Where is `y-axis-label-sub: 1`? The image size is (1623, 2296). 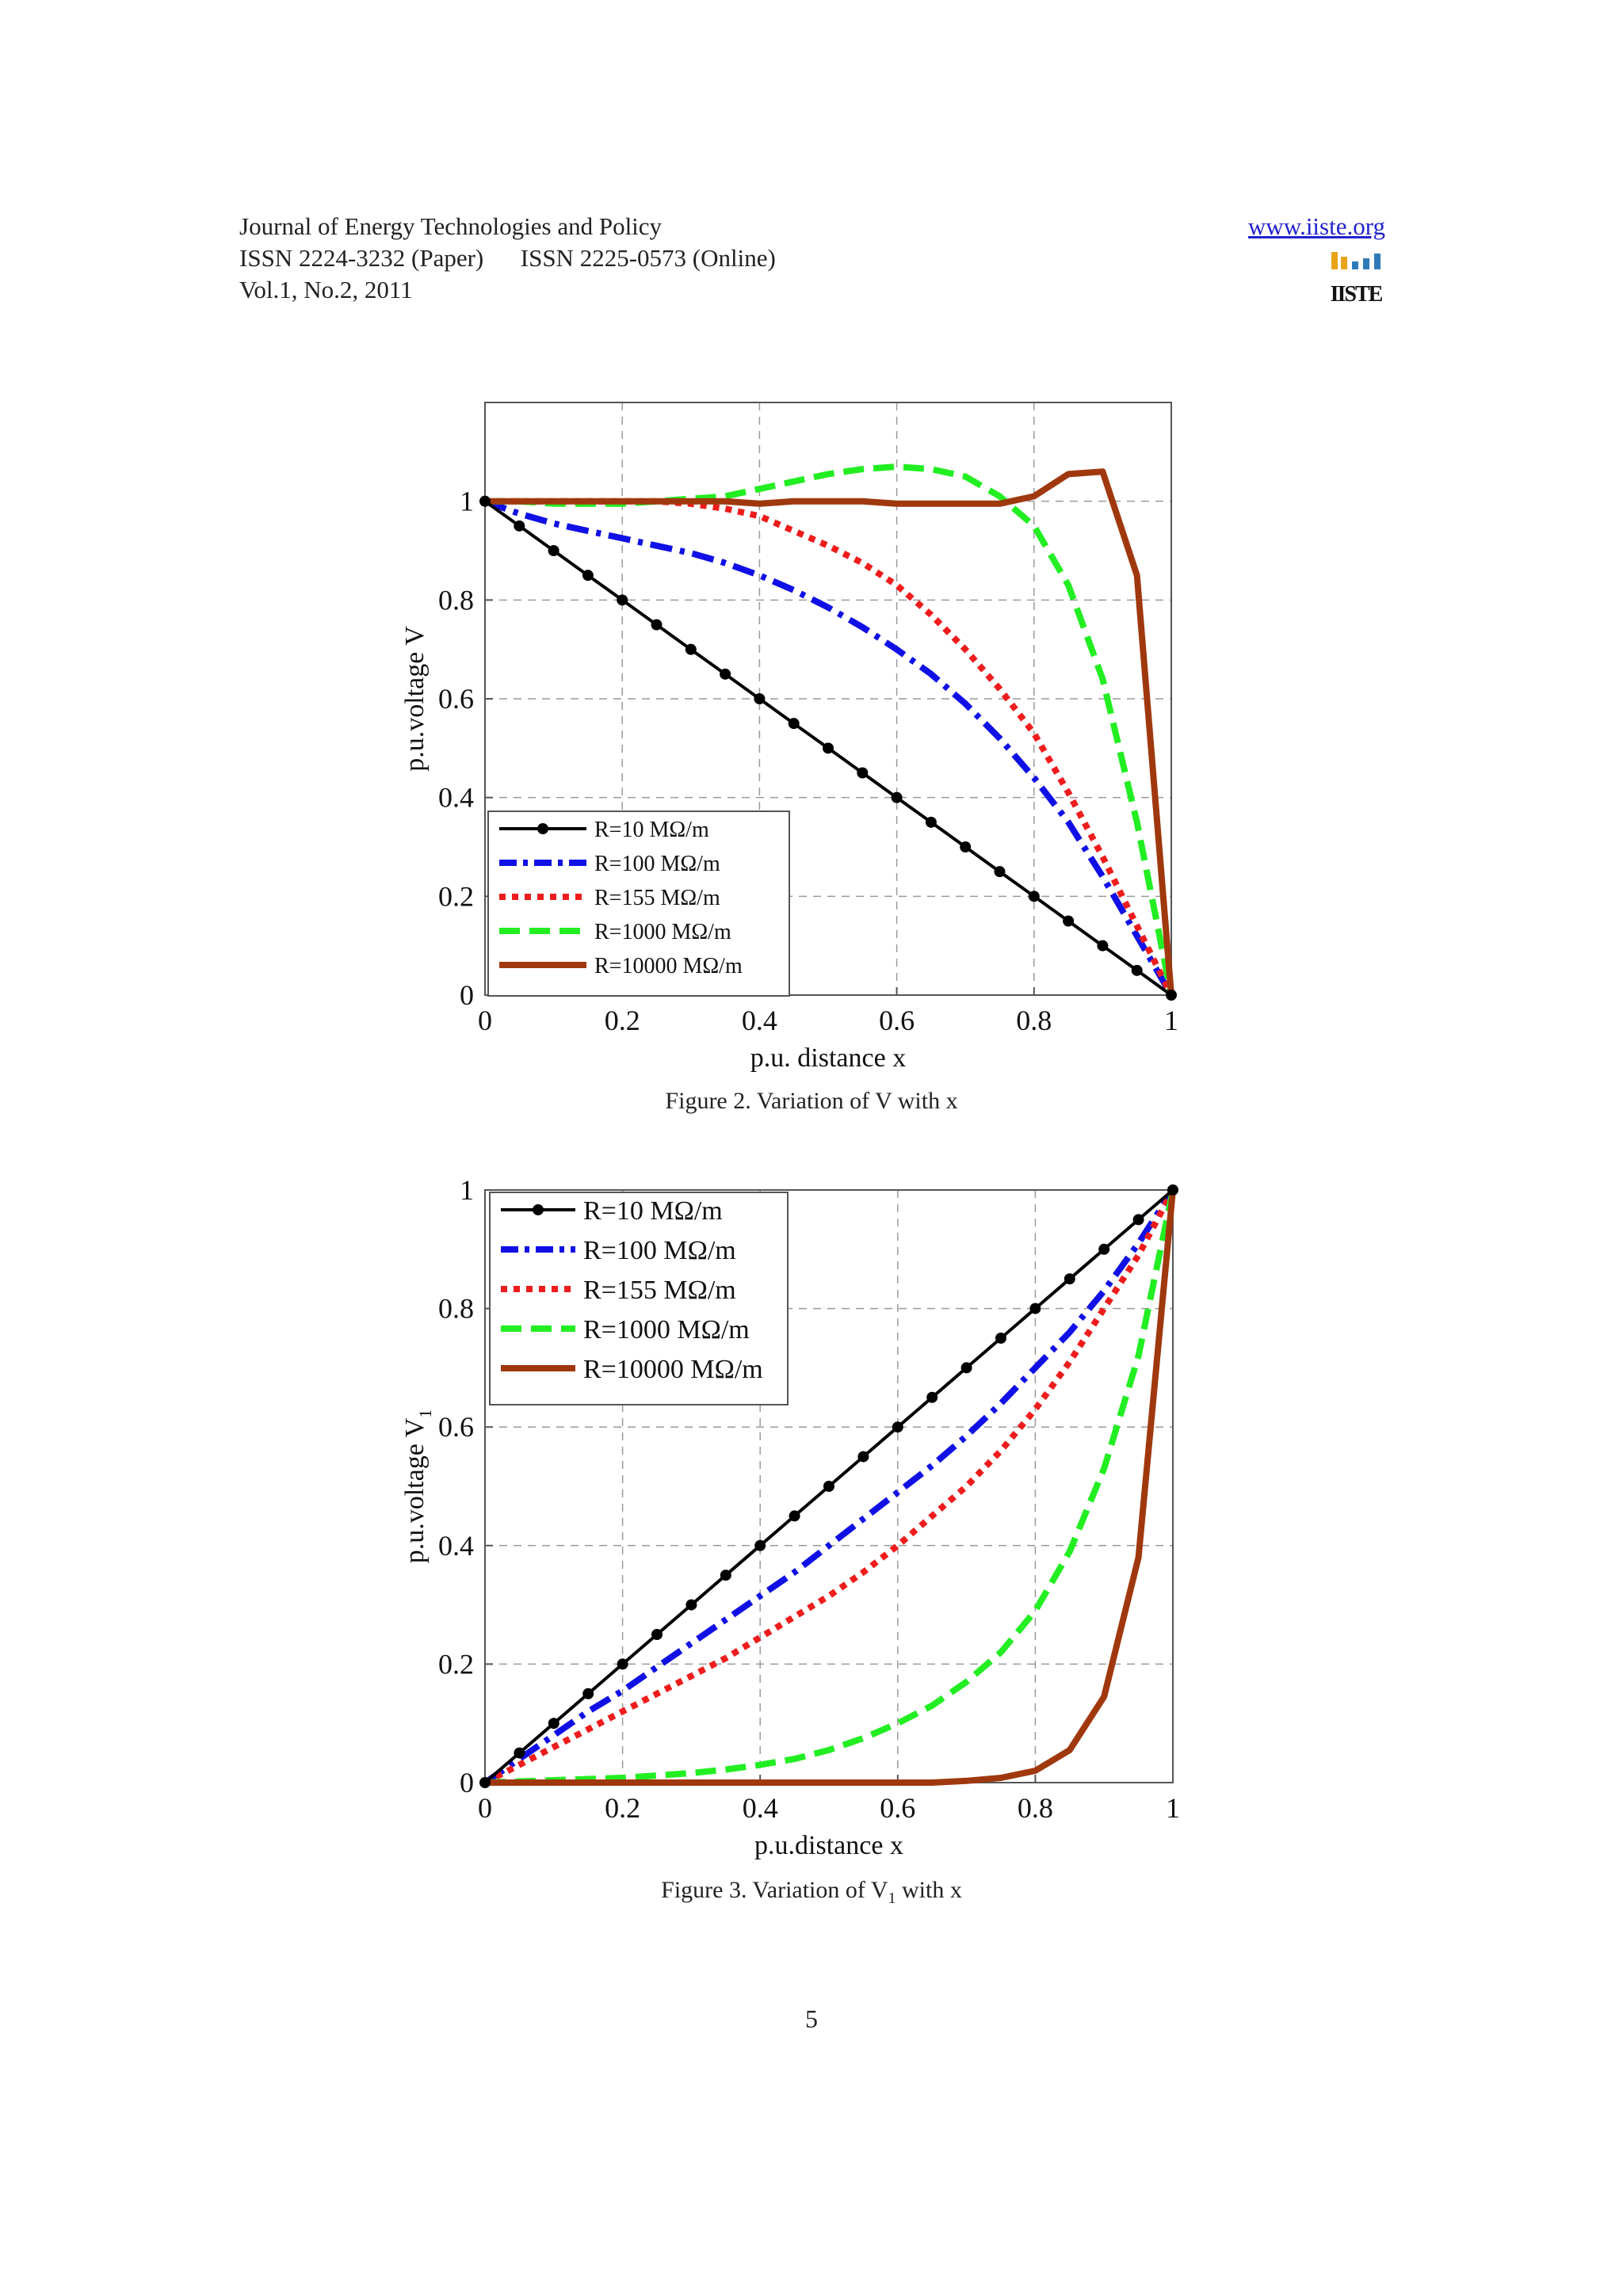
y-axis-label-sub: 1 is located at coordinates (425, 1413).